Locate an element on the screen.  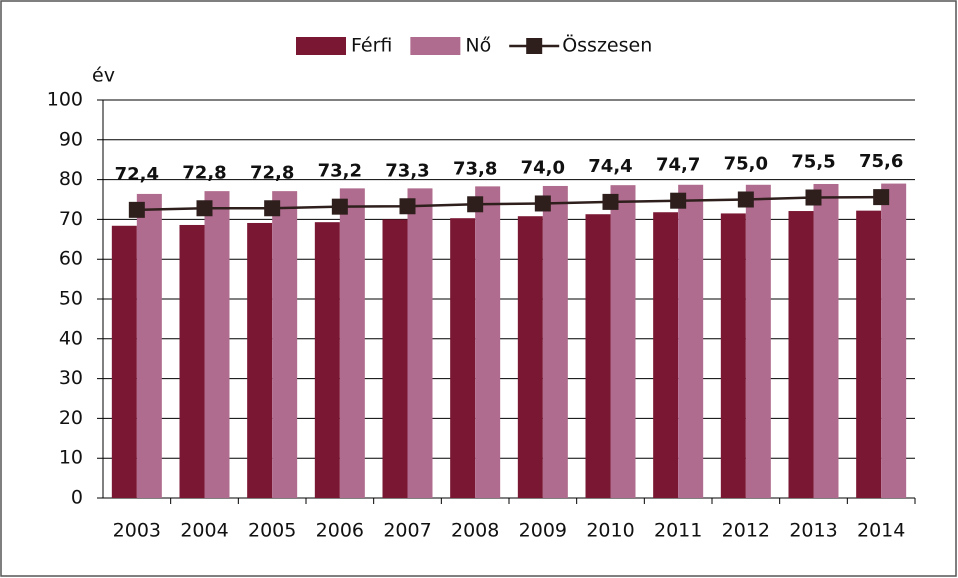
x-tick-label: 2014 is located at coordinates (881, 531).